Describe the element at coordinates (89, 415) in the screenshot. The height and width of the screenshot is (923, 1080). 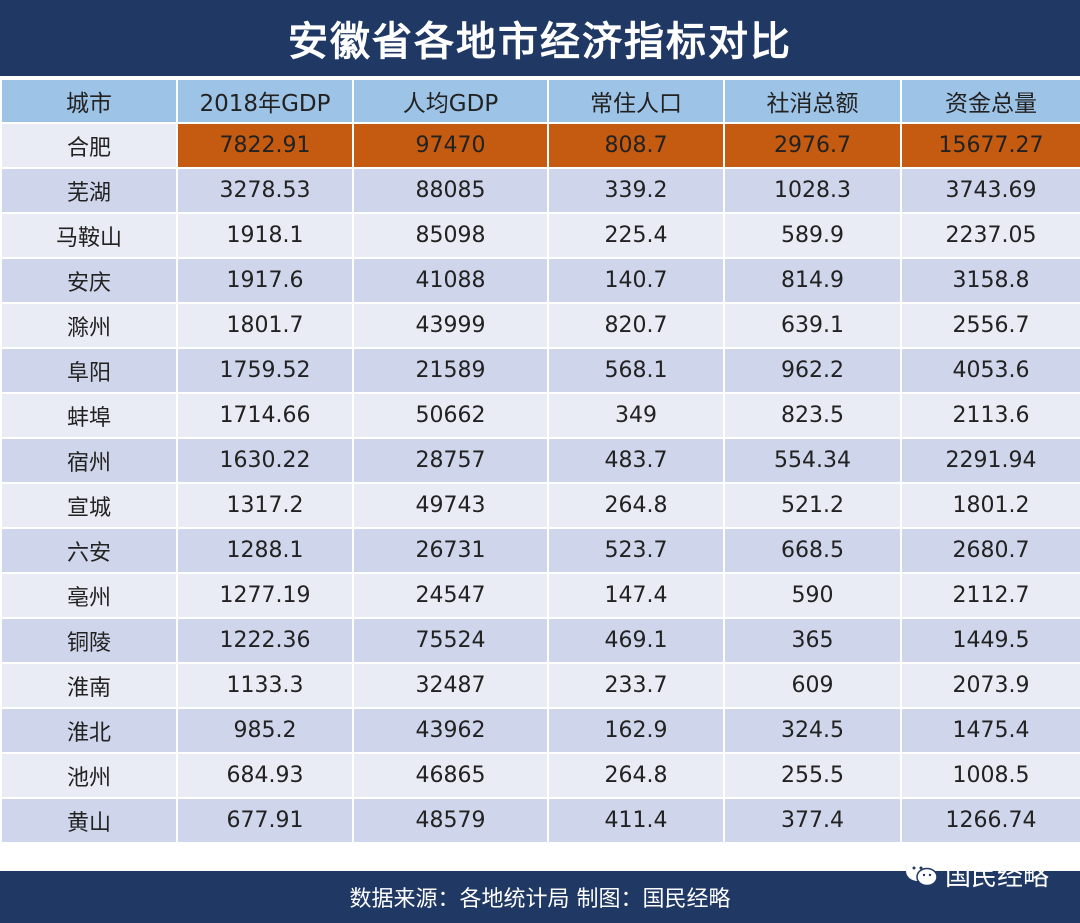
I see `city-cell: 蚌埠` at that location.